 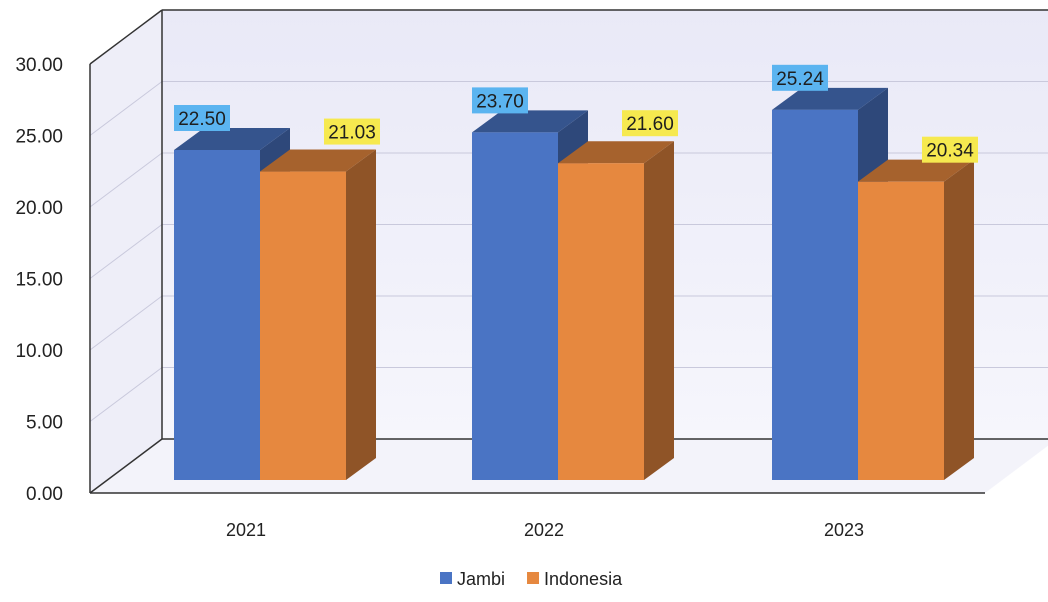 I want to click on data-label-bg-jambi-2021, so click(x=202, y=118).